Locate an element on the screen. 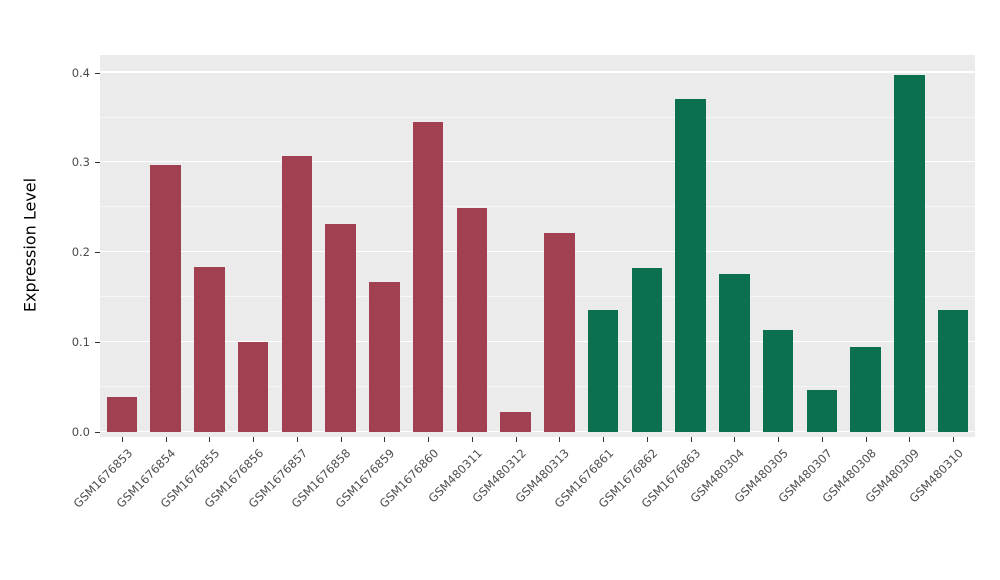  y-tick-label: 0.3 is located at coordinates (80, 162).